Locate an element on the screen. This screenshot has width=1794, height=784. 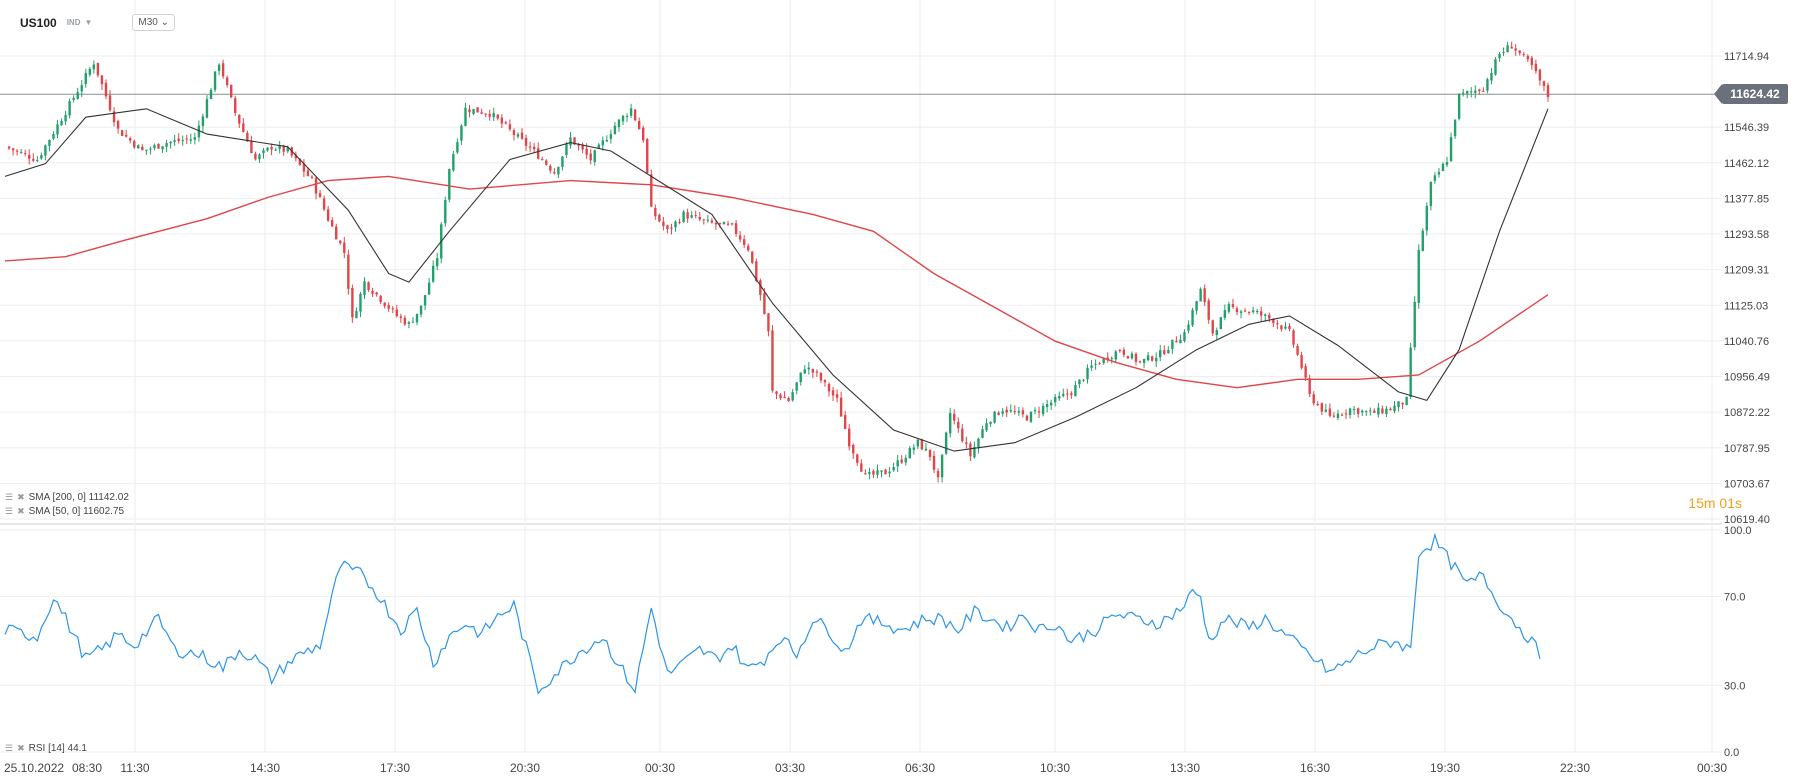
y-tick-label: 11546.39 is located at coordinates (1746, 128).